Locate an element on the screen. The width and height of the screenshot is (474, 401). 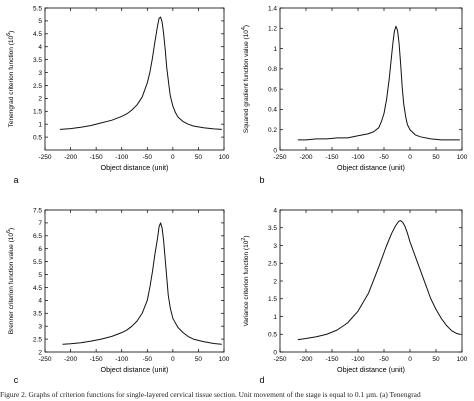
panel-label: a is located at coordinates (15, 180).